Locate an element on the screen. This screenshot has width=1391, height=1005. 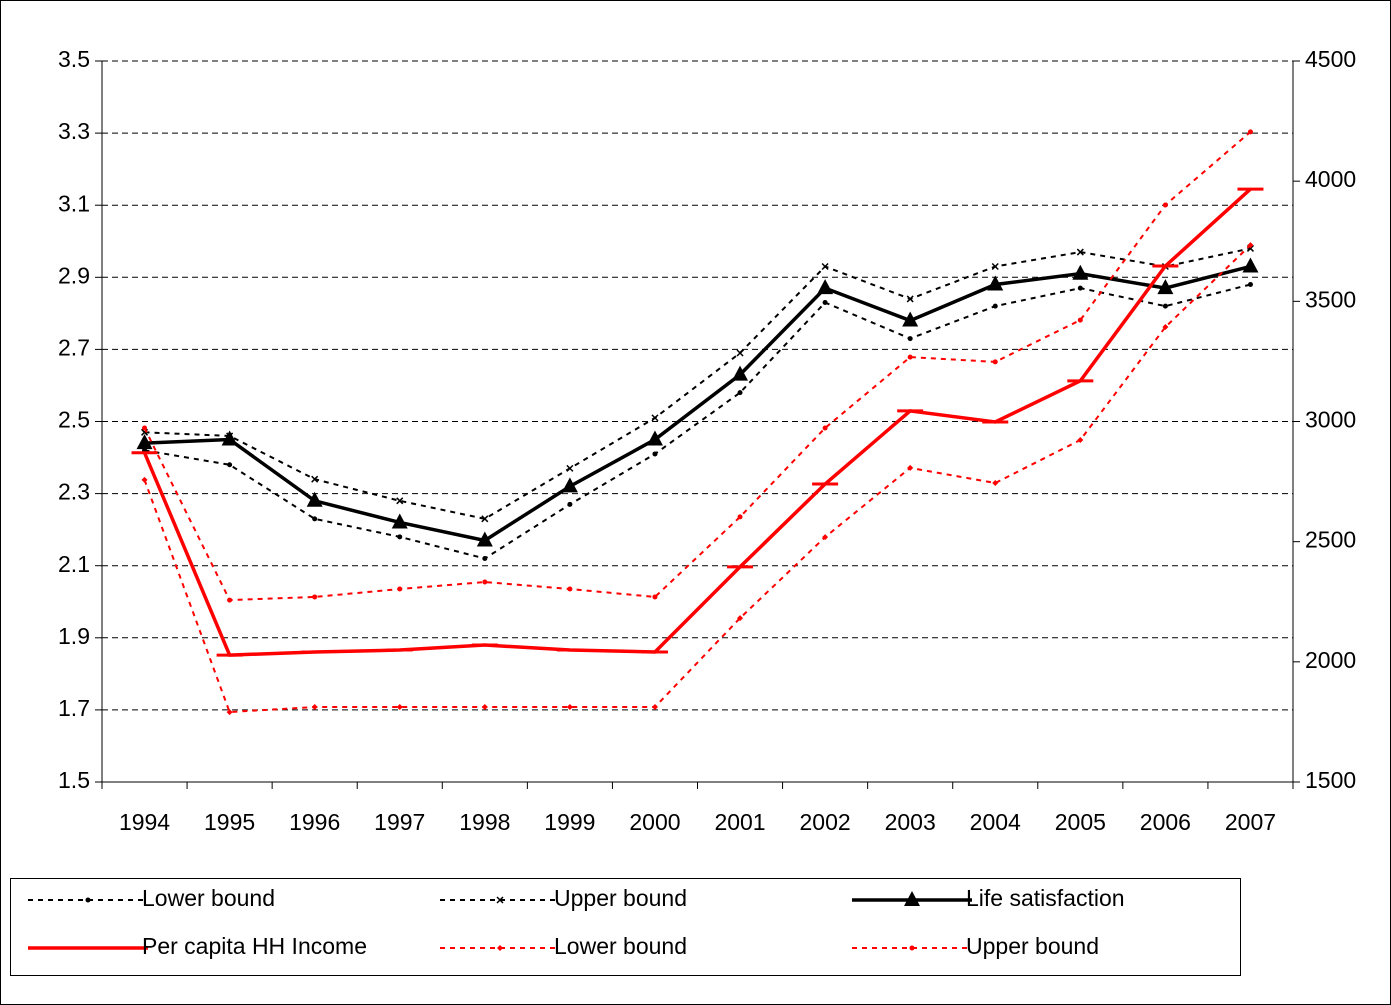
y2-tick-label: 3000 is located at coordinates (1330, 420).